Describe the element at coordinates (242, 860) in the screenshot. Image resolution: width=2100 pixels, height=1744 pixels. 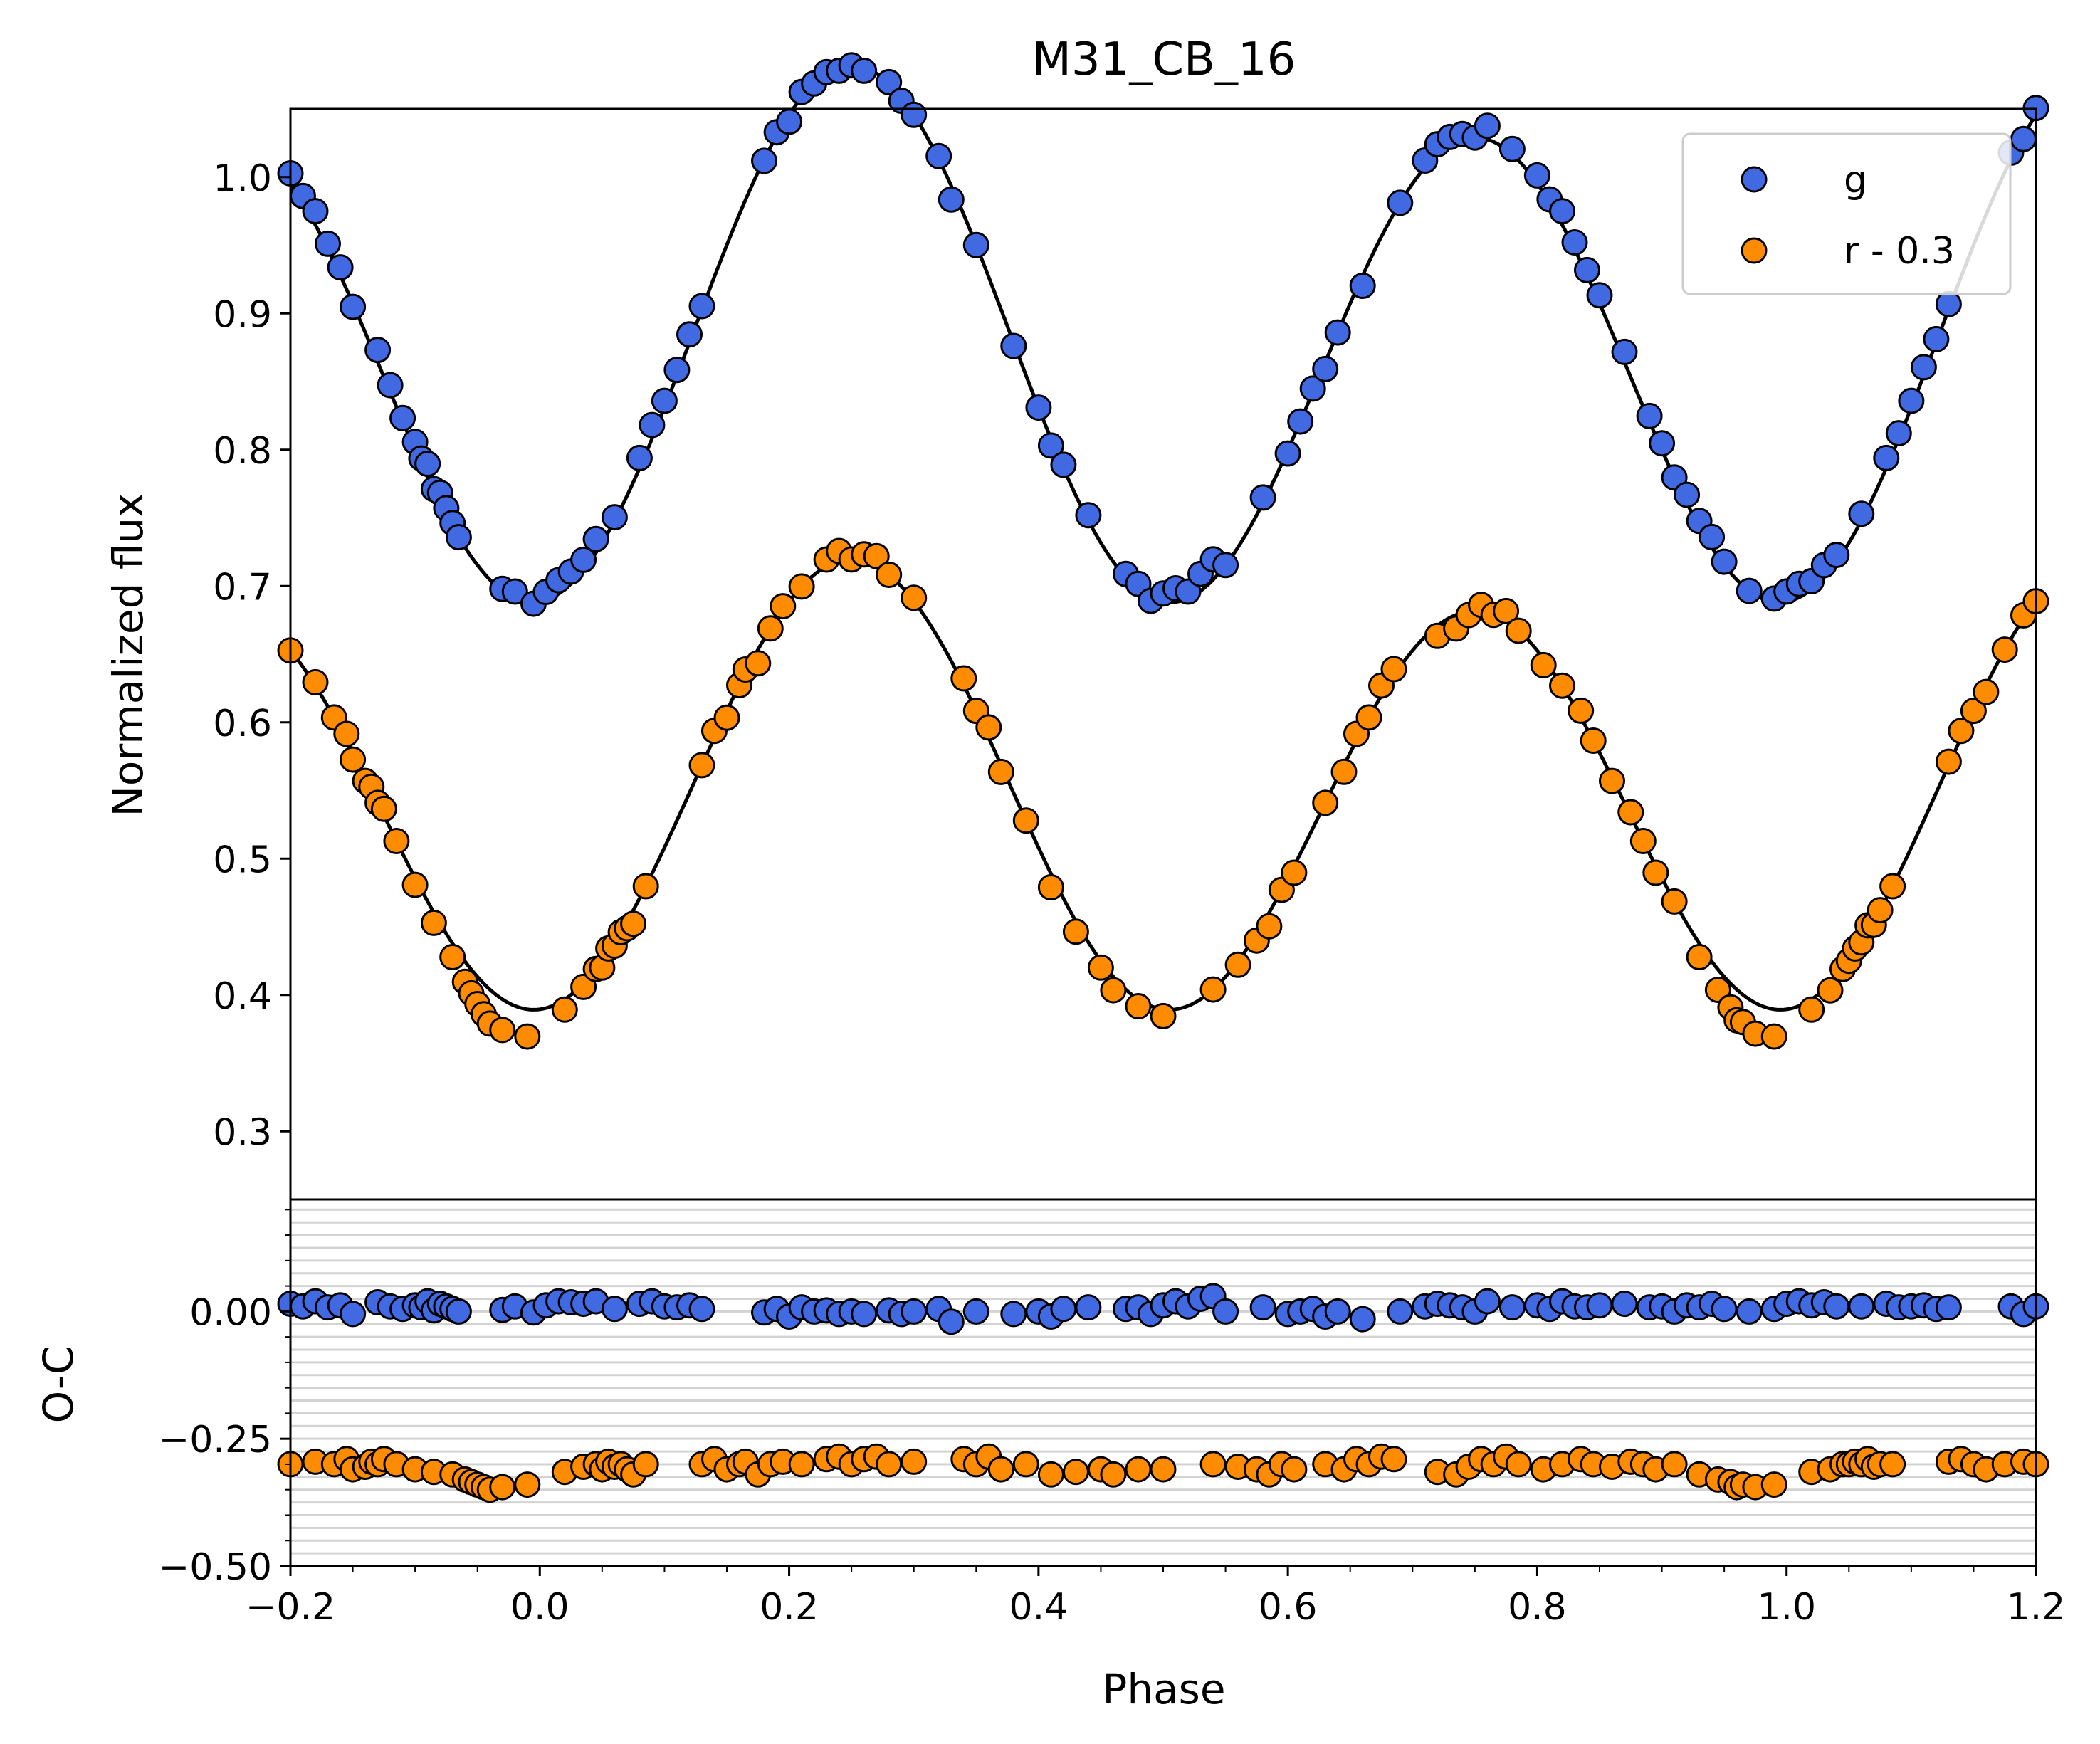
I see `flux-tick-label: 0.5` at that location.